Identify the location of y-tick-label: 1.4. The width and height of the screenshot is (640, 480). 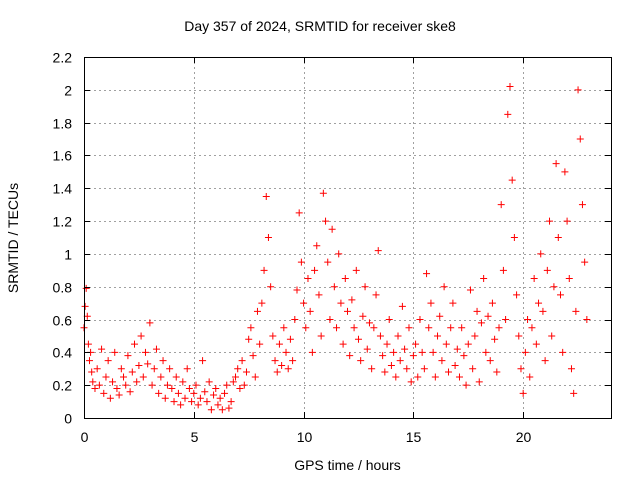
(63, 189).